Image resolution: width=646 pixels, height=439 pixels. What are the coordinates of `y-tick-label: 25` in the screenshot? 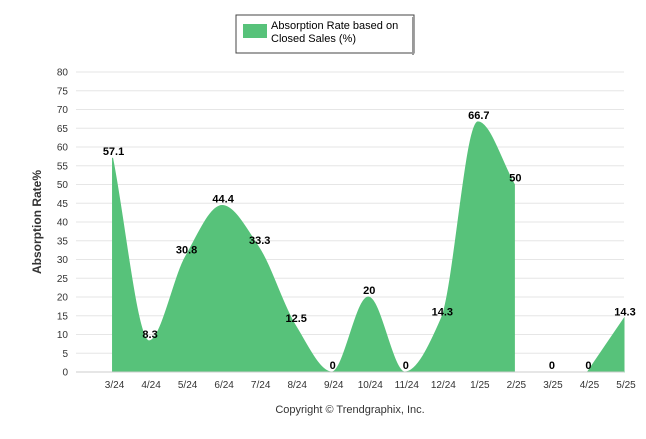 It's located at (63, 279).